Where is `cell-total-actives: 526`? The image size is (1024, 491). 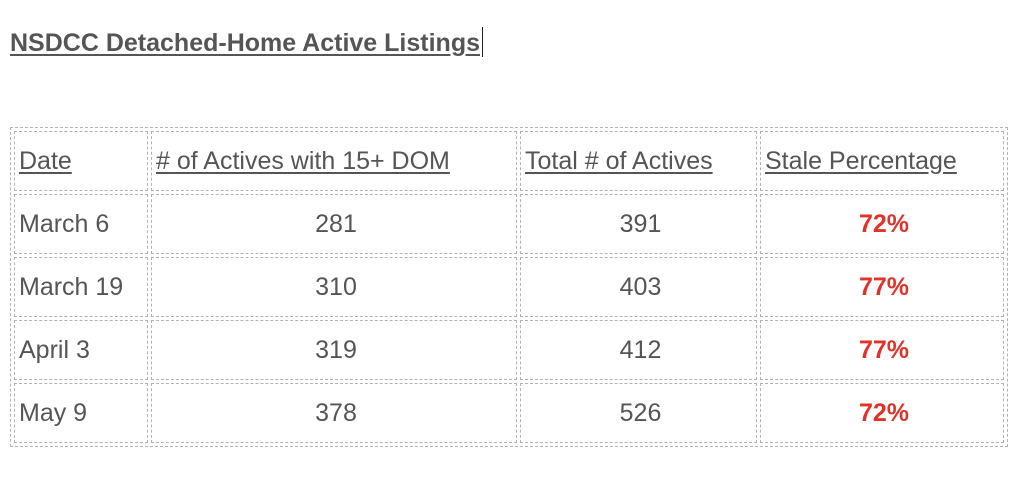 cell-total-actives: 526 is located at coordinates (638, 413).